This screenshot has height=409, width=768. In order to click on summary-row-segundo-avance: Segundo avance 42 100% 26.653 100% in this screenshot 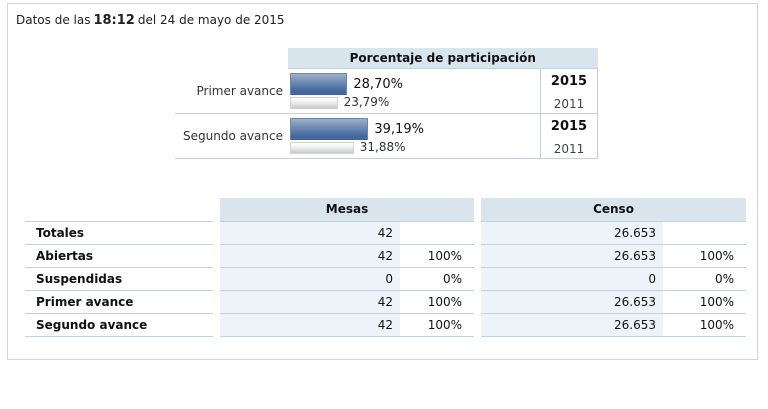, I will do `click(385, 325)`.